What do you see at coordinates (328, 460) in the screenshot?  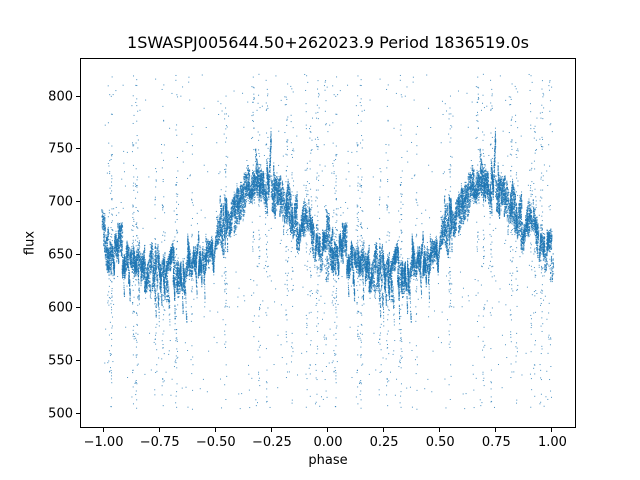 I see `x-axis-label: phase` at bounding box center [328, 460].